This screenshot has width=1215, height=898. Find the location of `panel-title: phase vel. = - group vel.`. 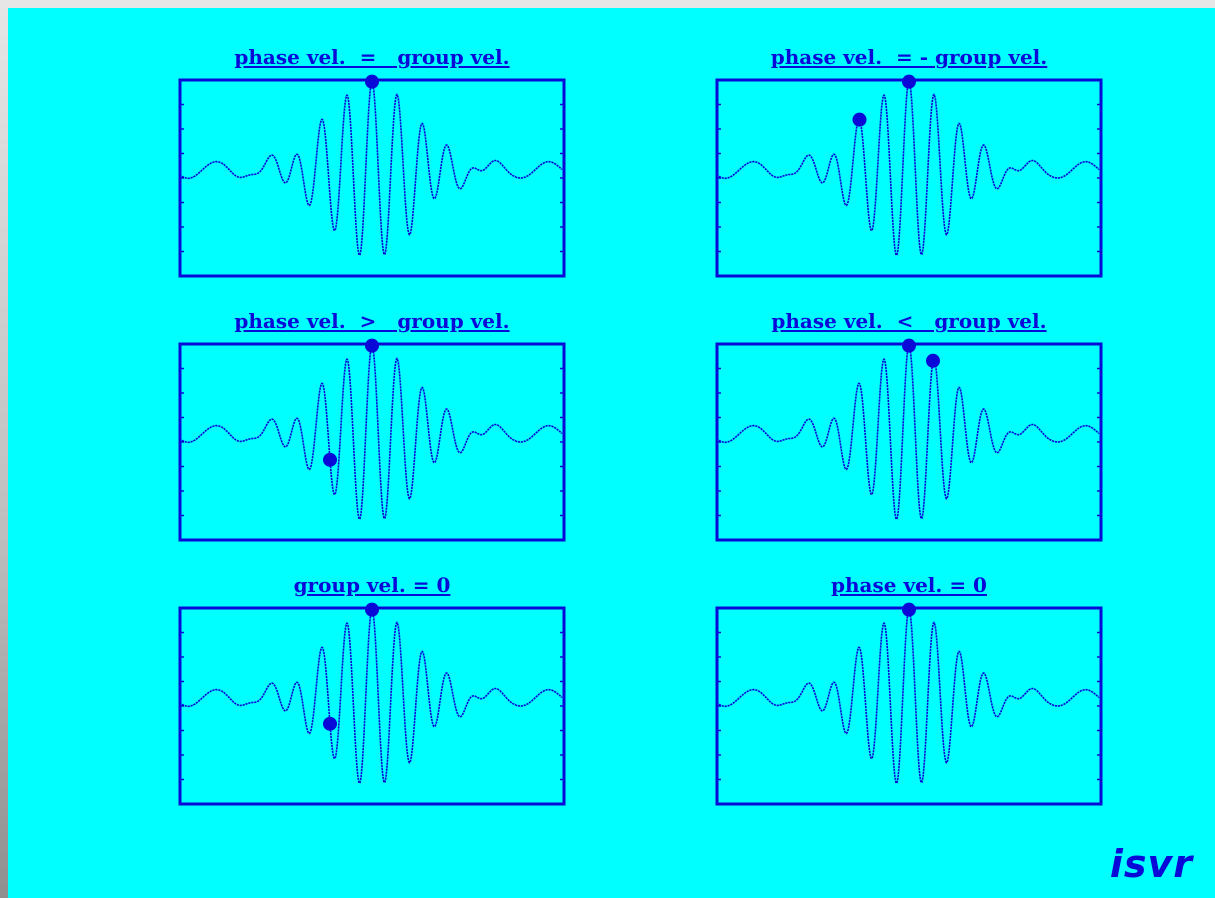

panel-title: phase vel. = - group vel. is located at coordinates (909, 57).